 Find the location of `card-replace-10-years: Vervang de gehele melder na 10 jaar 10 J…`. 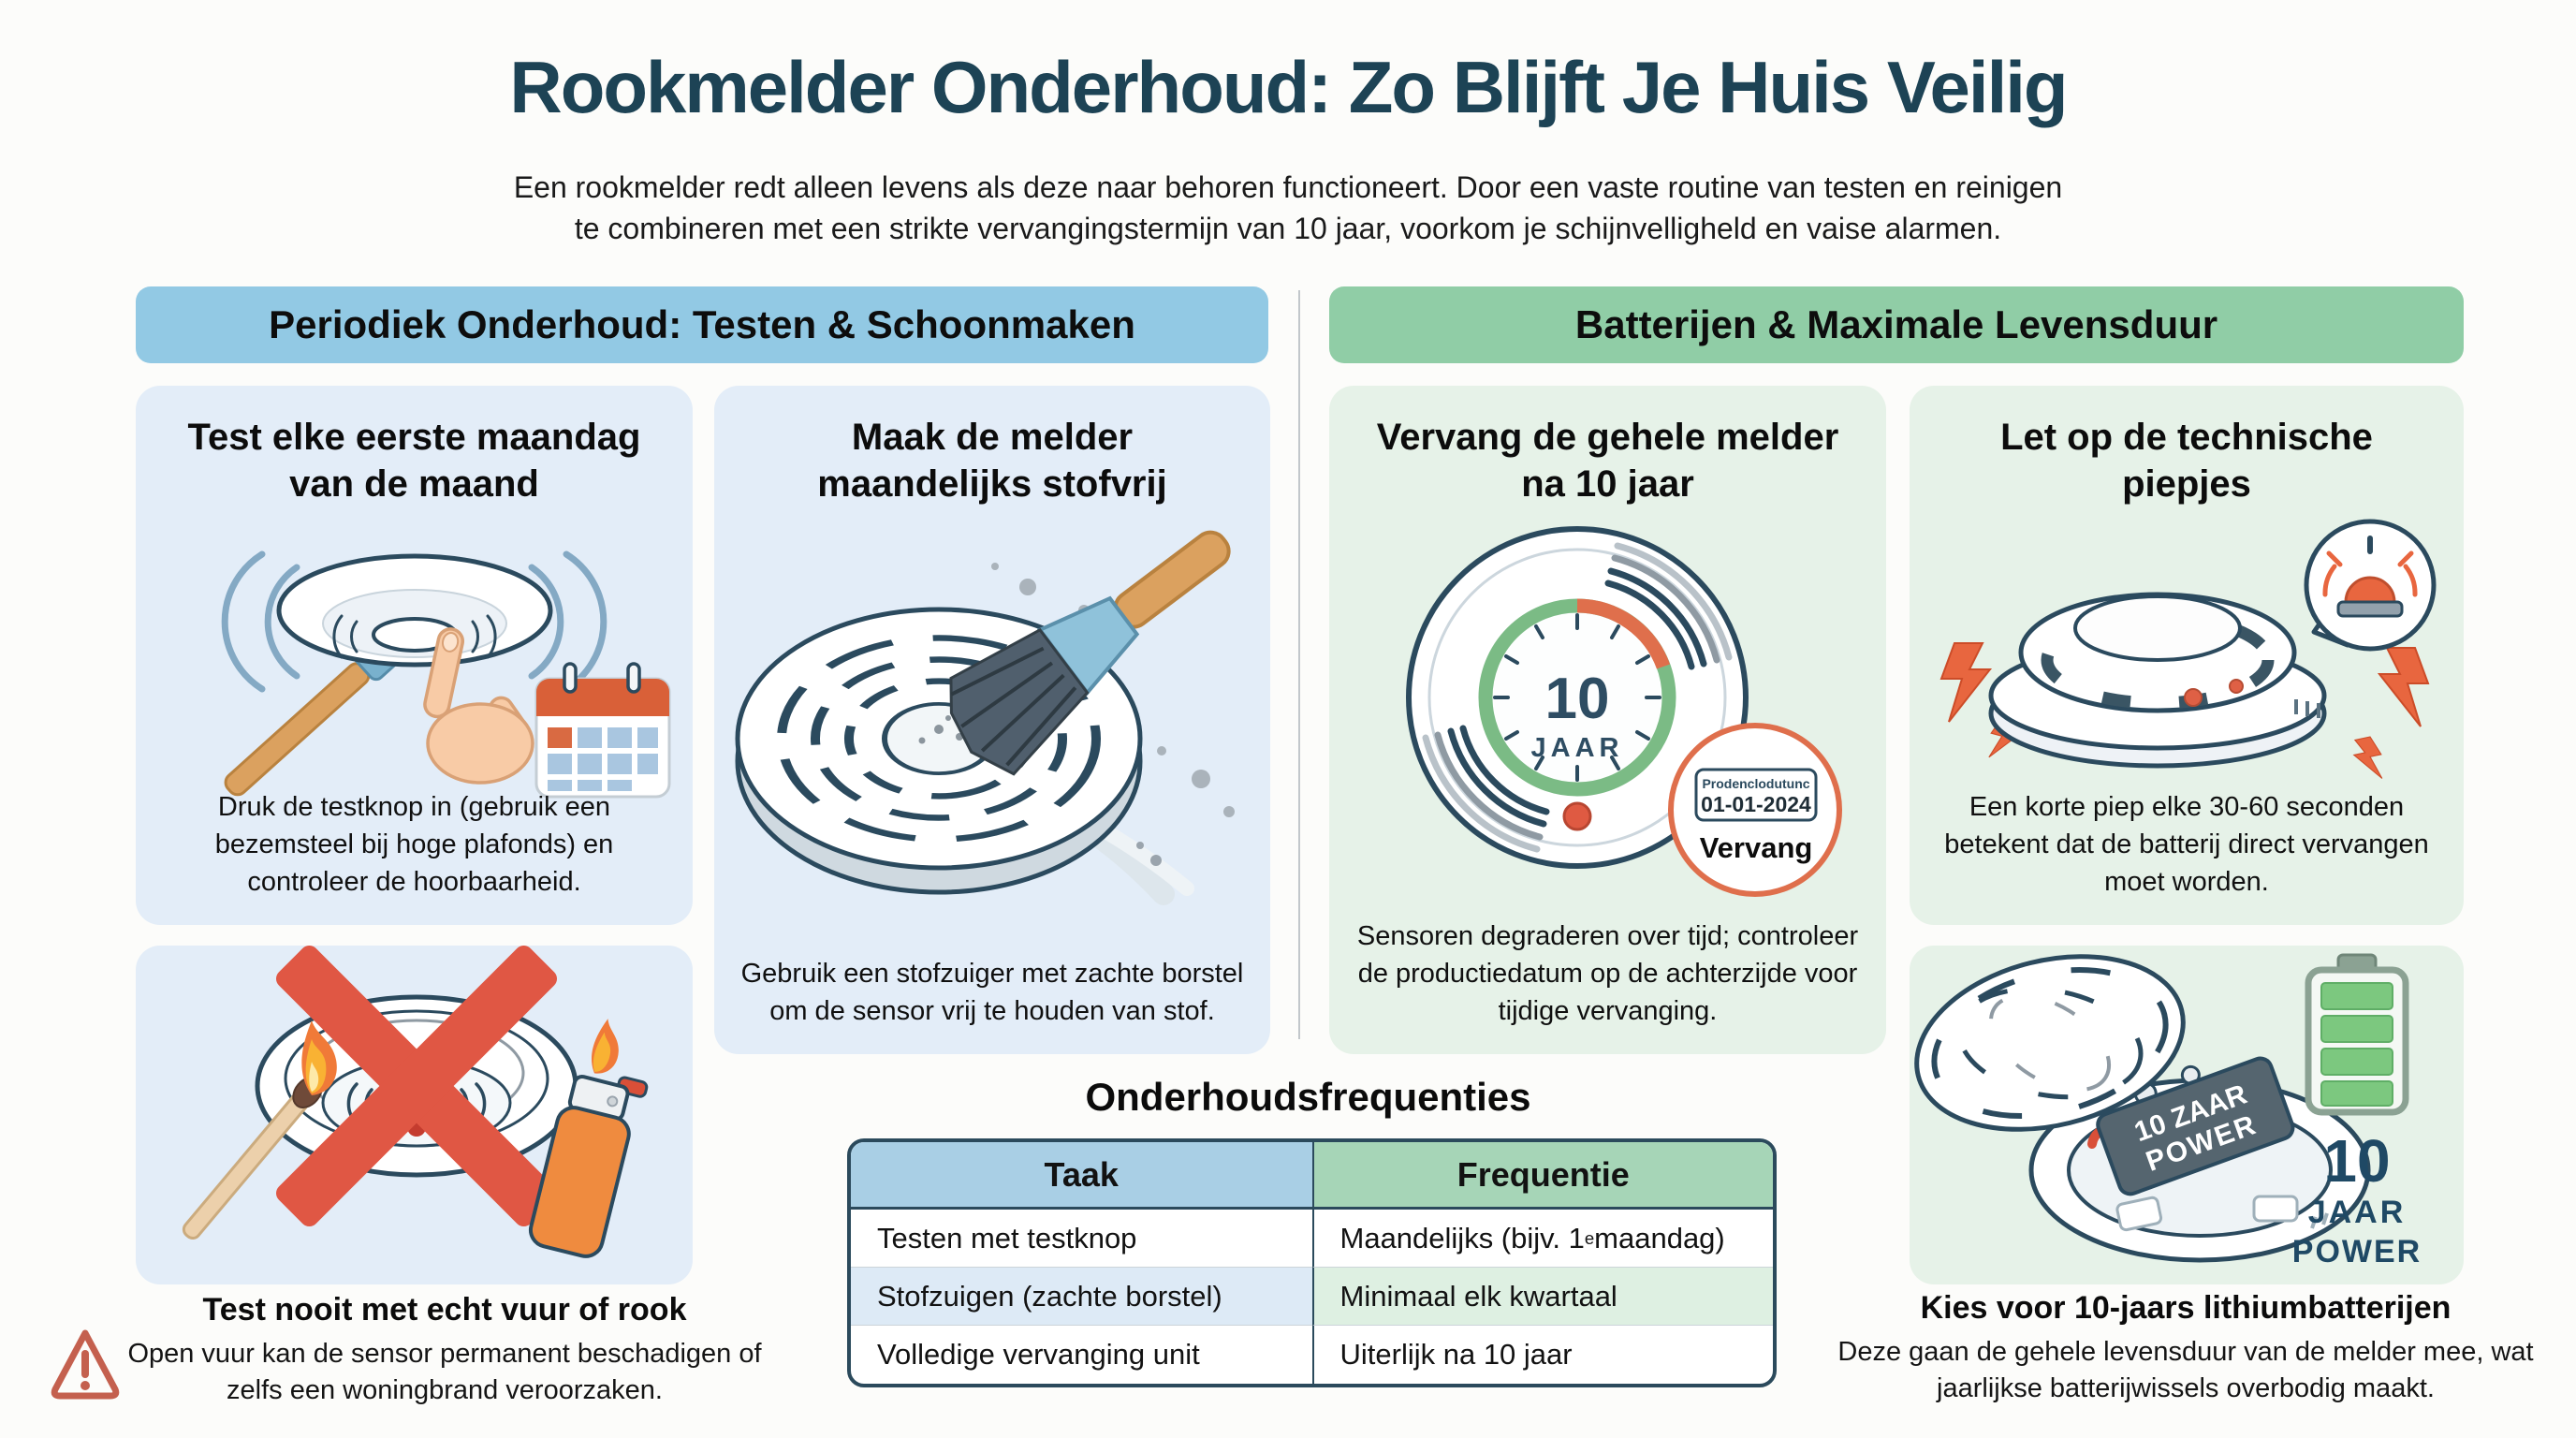

card-replace-10-years: Vervang de gehele melder na 10 jaar 10 J… is located at coordinates (1607, 720).